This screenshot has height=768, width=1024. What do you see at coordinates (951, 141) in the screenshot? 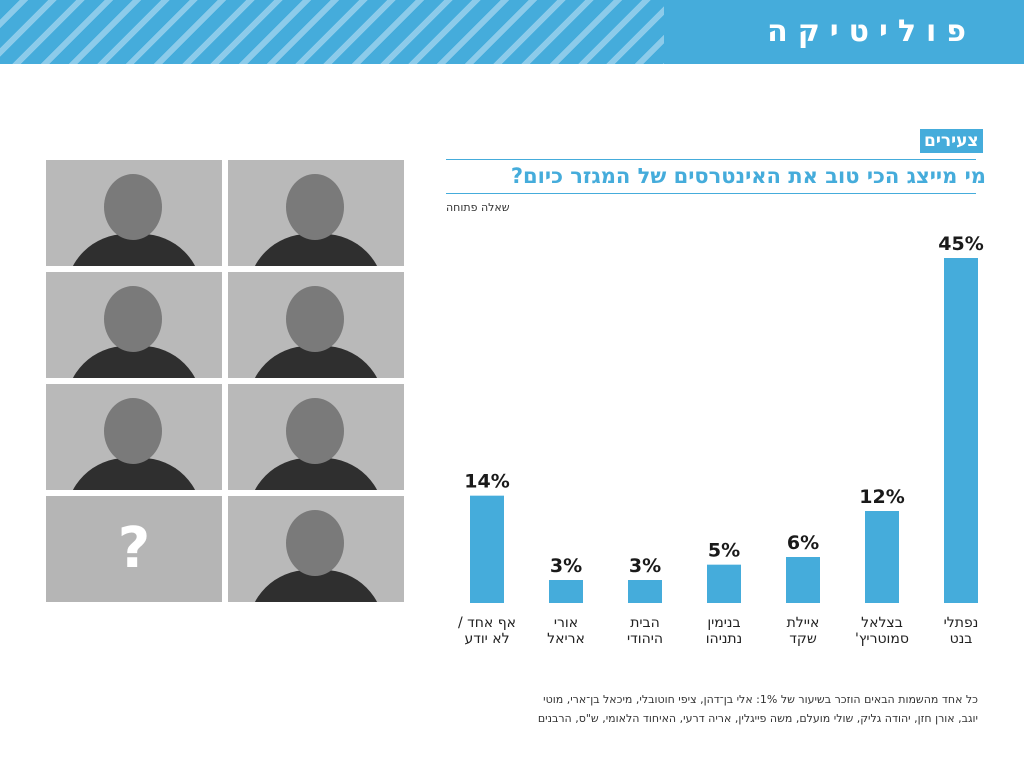
I see `segment-badge: צעירים` at bounding box center [951, 141].